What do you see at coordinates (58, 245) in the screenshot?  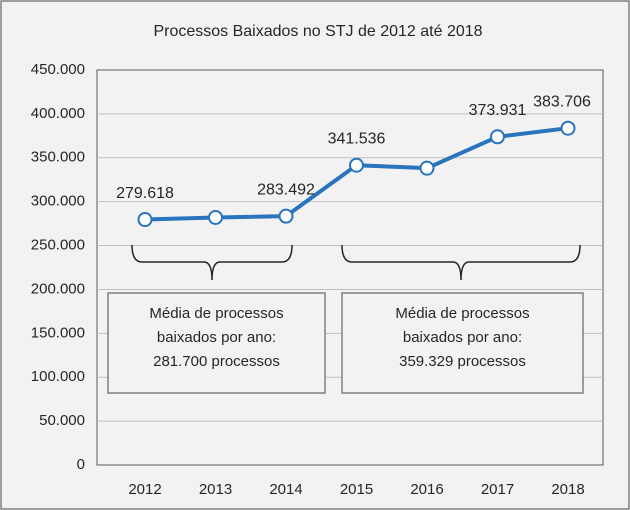 I see `y-tick-label: 250.000` at bounding box center [58, 245].